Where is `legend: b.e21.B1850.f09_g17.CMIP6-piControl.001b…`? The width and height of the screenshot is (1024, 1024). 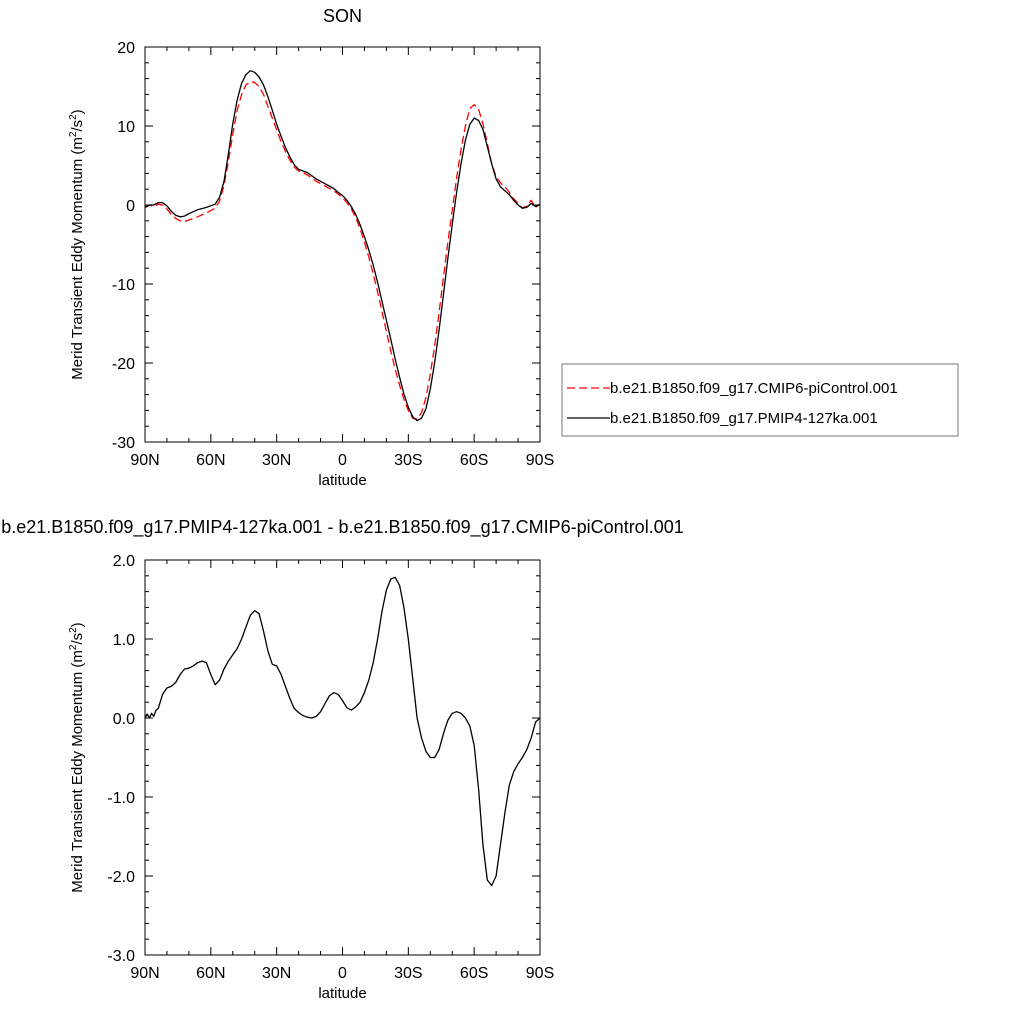
legend: b.e21.B1850.f09_g17.CMIP6-piControl.001b… is located at coordinates (760, 400).